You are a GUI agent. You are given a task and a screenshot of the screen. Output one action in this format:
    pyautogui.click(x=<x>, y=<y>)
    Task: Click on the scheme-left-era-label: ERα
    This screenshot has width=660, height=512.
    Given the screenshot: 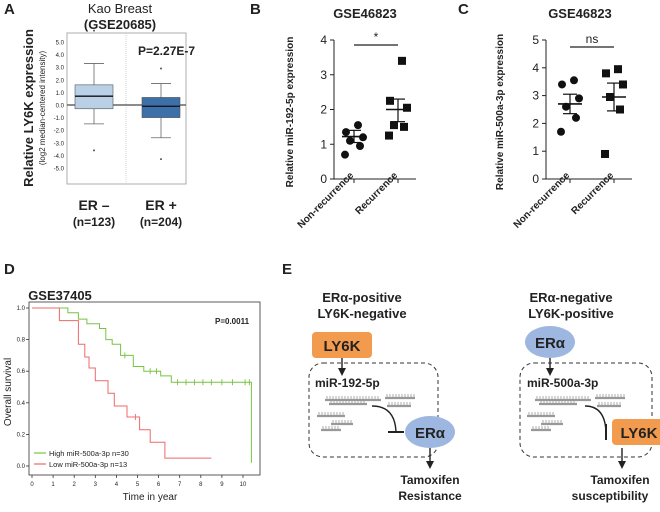 What is the action you would take?
    pyautogui.click(x=430, y=433)
    